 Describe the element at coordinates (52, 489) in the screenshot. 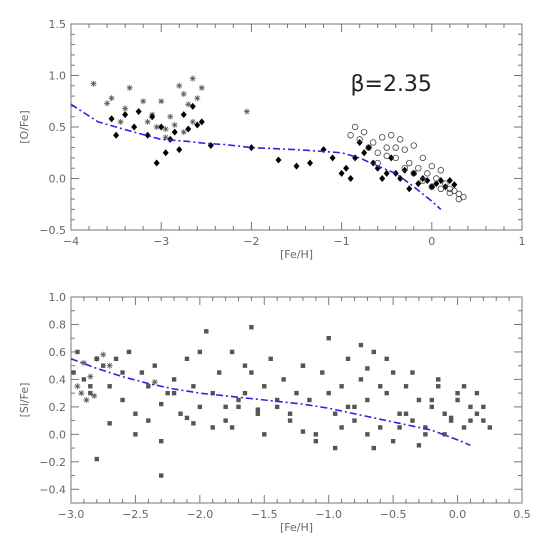

I see `y-tick-label: −0.4` at that location.